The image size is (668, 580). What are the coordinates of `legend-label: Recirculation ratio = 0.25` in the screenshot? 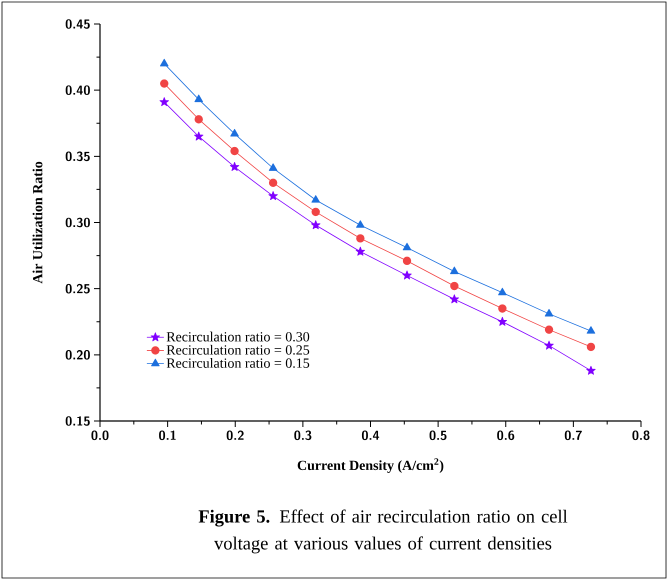 It's located at (238, 349).